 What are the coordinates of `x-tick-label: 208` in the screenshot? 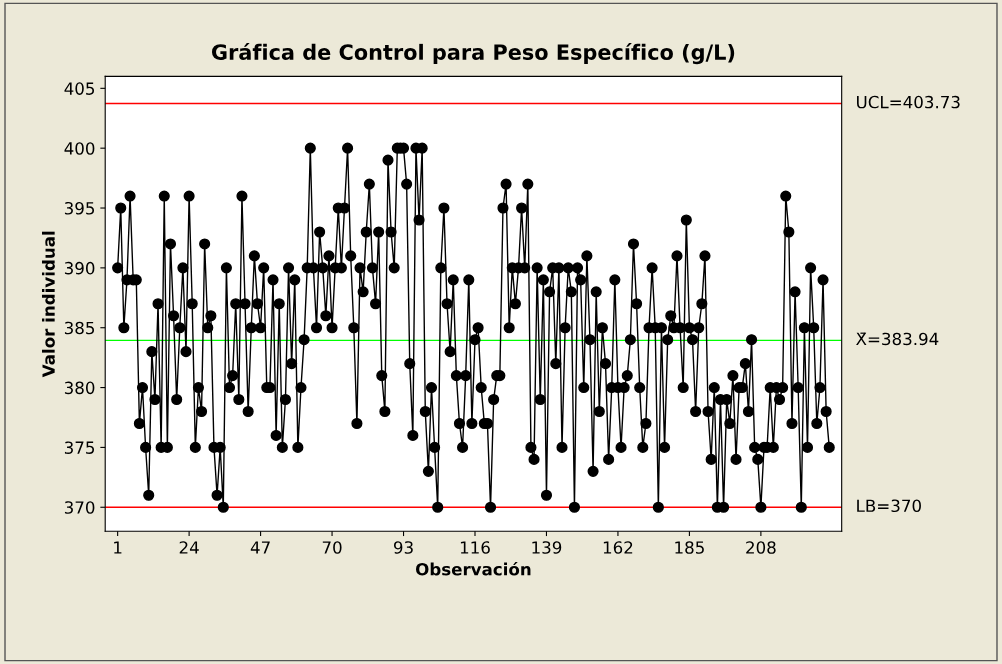 It's located at (761, 547).